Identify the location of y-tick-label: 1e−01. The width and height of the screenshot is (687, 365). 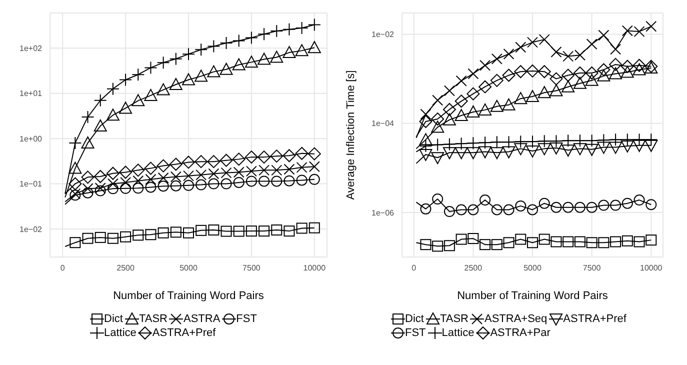
(31, 184).